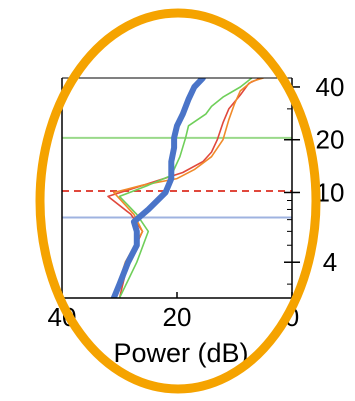  What do you see at coordinates (330, 140) in the screenshot?
I see `y-tick-label: 20` at bounding box center [330, 140].